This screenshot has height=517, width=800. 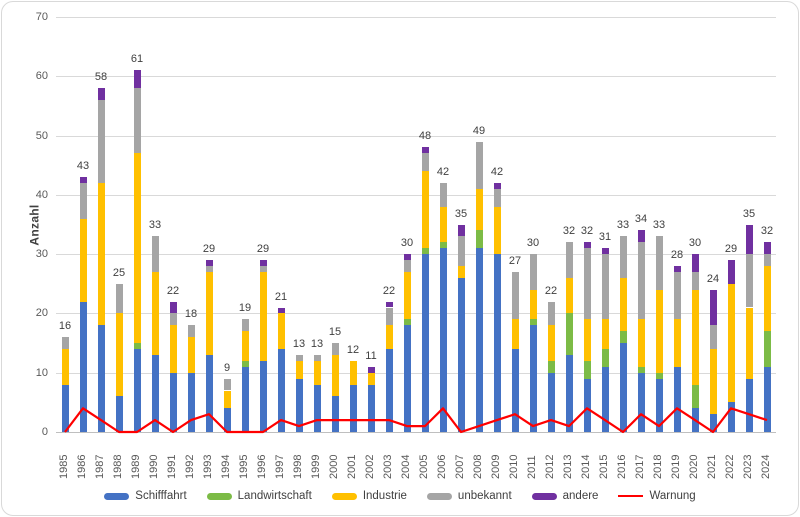 I want to click on bar-segment-2006-unbekannt, so click(x=443, y=195).